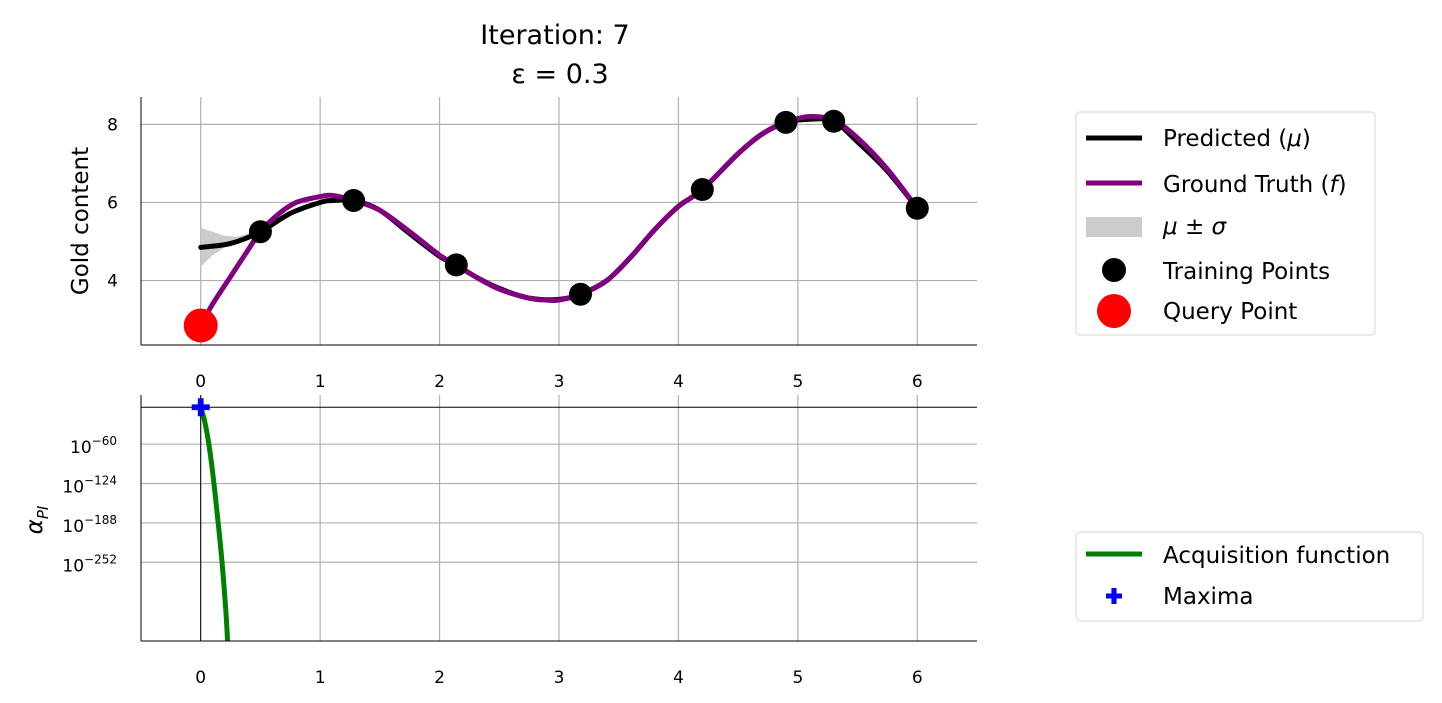 This screenshot has height=703, width=1442. I want to click on bottom-y-tick-label: 10−124, so click(89, 486).